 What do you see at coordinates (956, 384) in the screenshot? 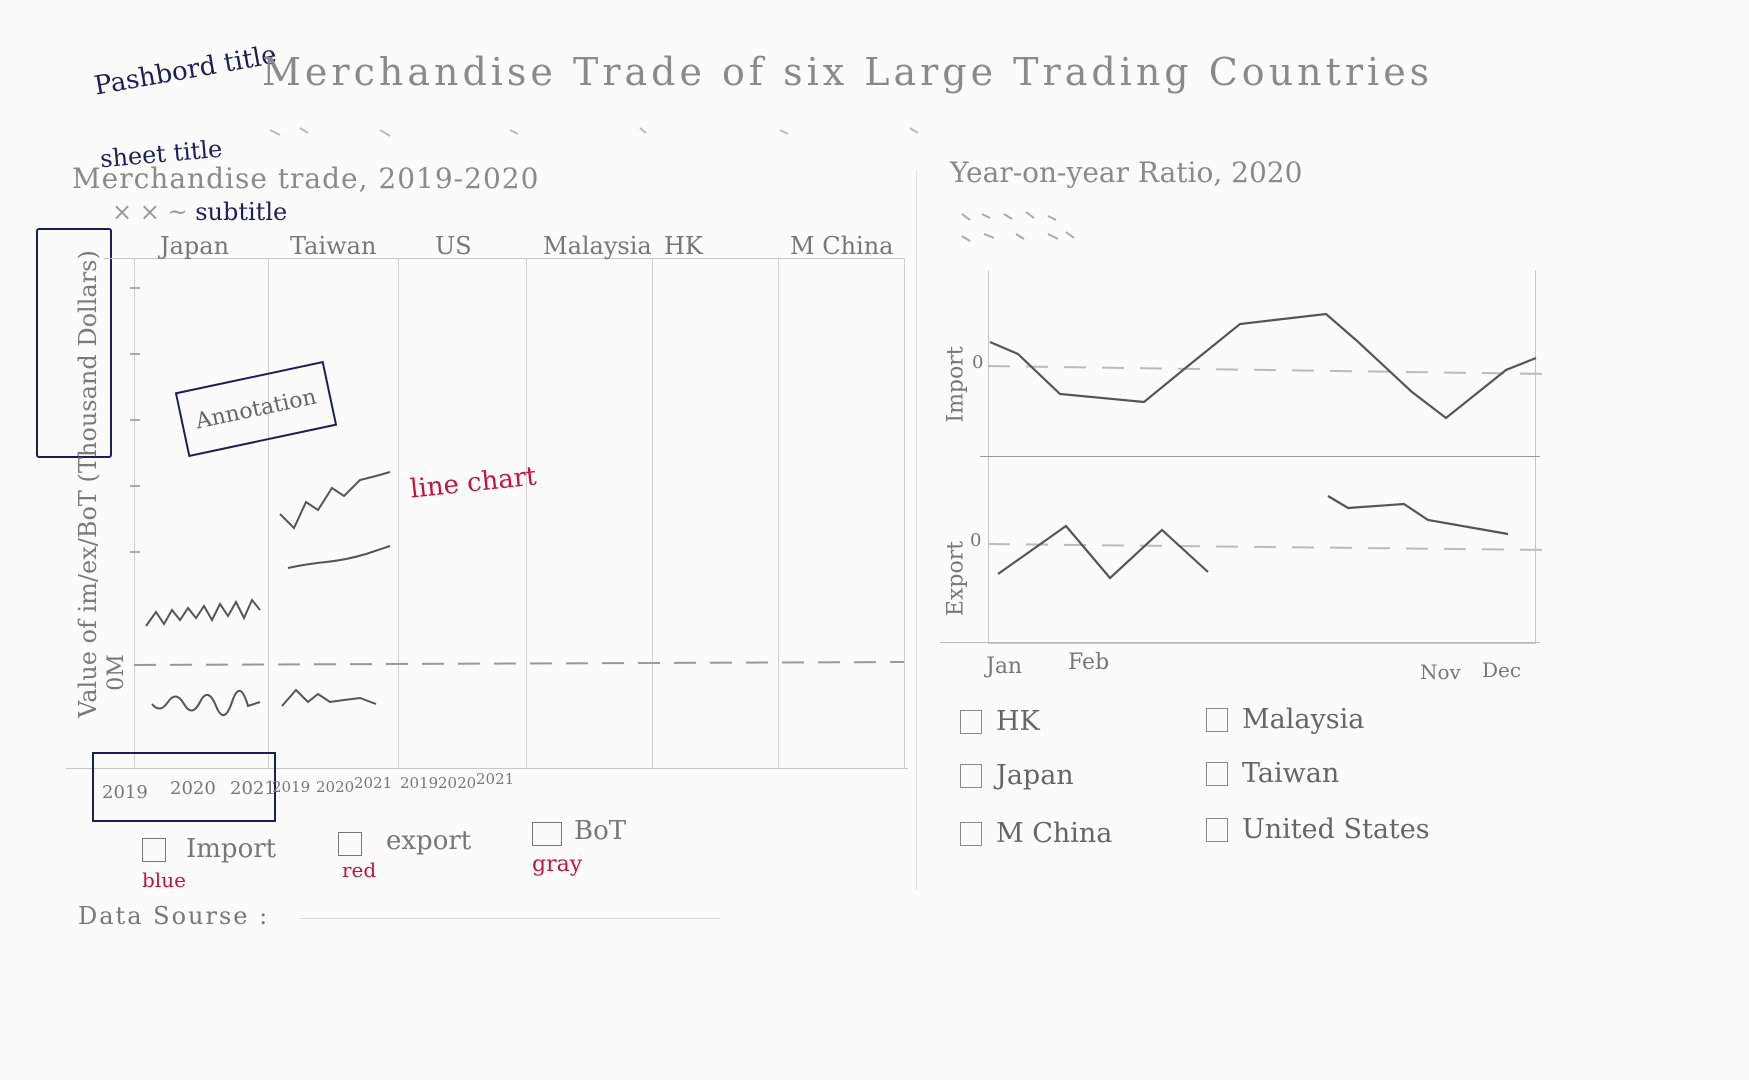
I see `import-panel-label: Import` at bounding box center [956, 384].